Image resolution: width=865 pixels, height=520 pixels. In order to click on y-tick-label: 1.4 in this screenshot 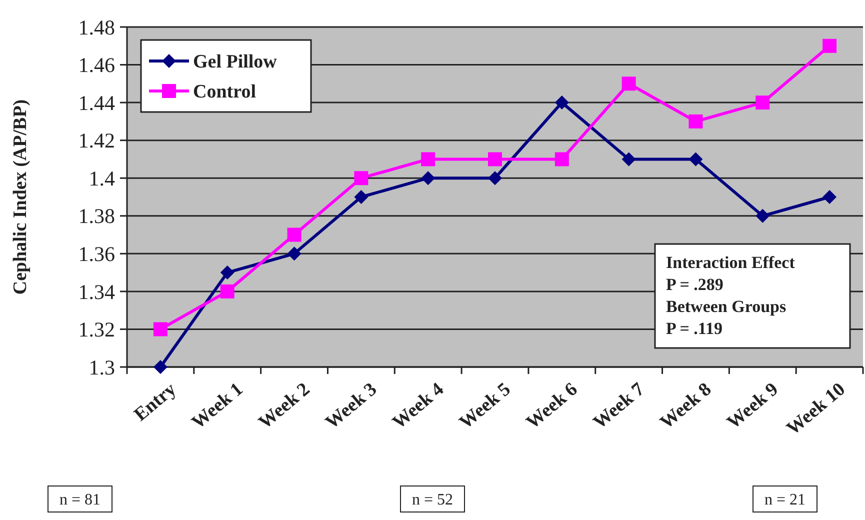, I will do `click(102, 178)`.